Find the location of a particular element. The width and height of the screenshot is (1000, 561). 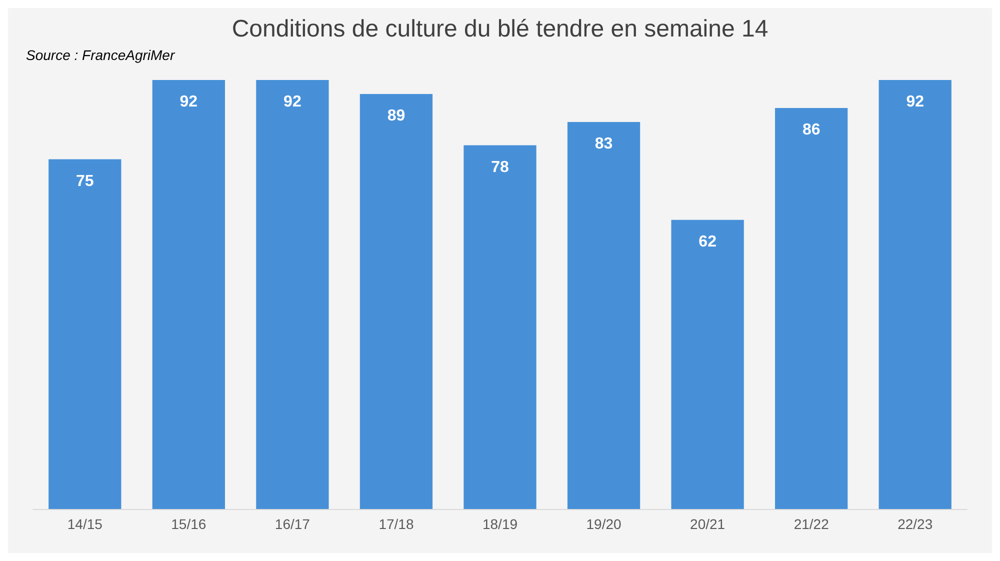

x-tick-label: 18/19 is located at coordinates (500, 524).